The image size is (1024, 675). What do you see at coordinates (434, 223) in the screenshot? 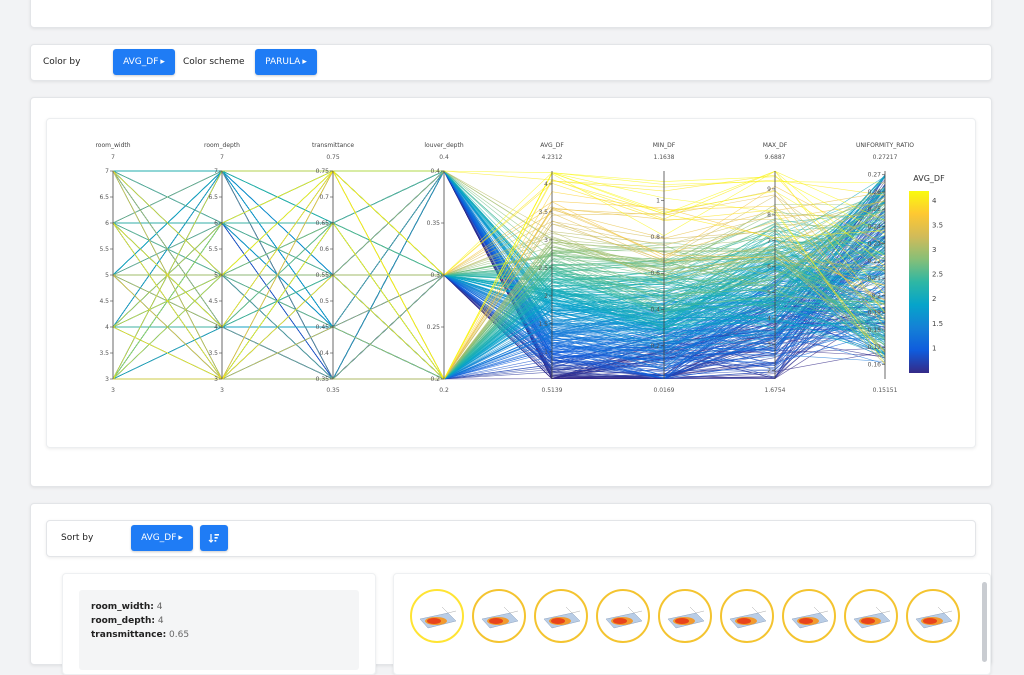
I see `axis-tick-label: 0.35` at bounding box center [434, 223].